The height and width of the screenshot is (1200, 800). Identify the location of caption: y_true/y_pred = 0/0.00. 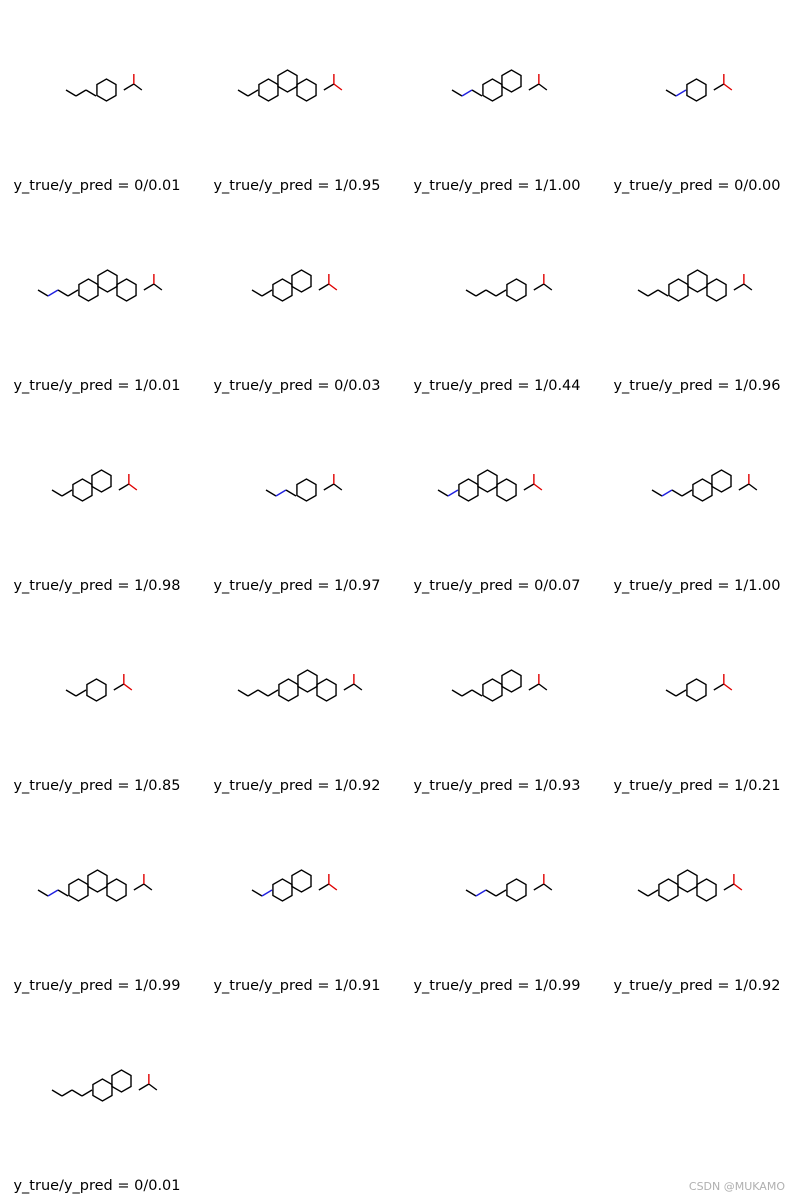
(696, 186).